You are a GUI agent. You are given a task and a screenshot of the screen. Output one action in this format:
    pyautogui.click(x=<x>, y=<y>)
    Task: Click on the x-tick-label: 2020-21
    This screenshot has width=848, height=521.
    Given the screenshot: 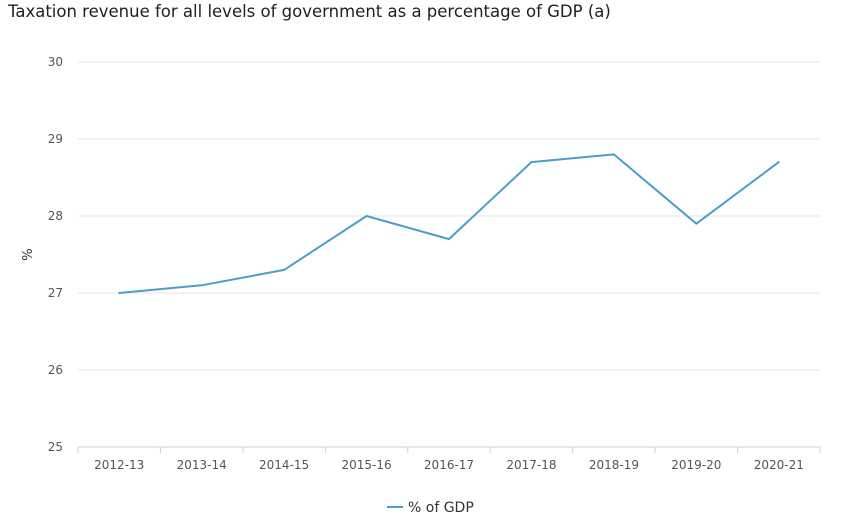 What is the action you would take?
    pyautogui.click(x=779, y=465)
    